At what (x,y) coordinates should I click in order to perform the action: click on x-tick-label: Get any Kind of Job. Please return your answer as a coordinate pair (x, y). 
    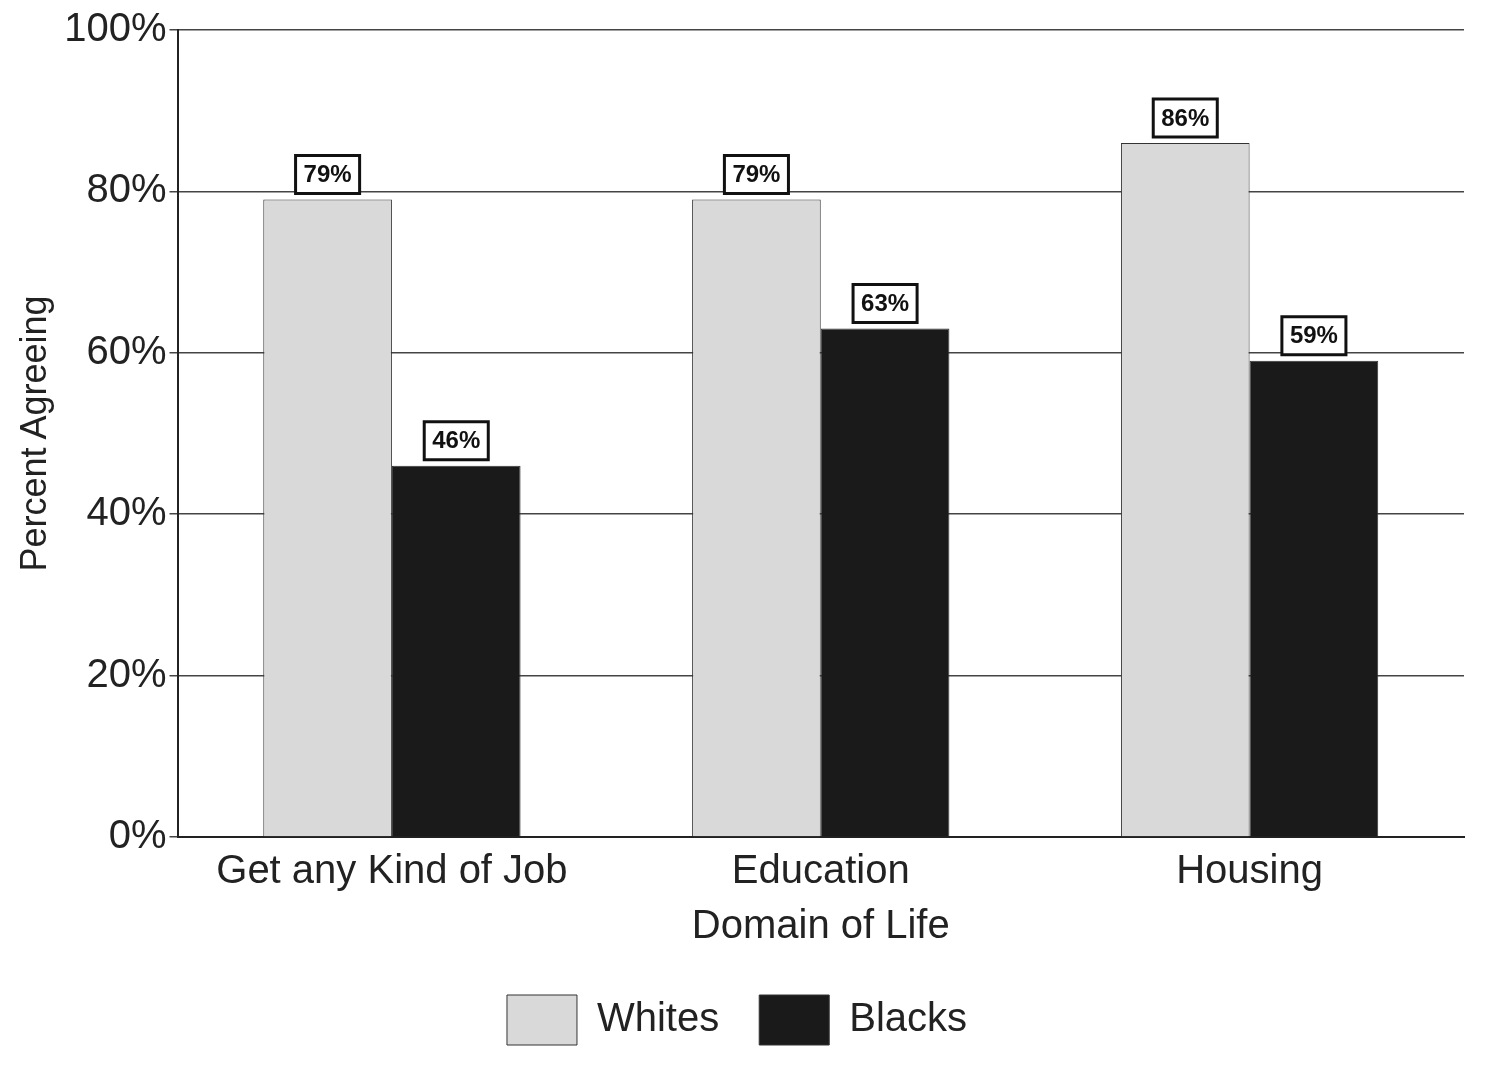
    Looking at the image, I should click on (392, 869).